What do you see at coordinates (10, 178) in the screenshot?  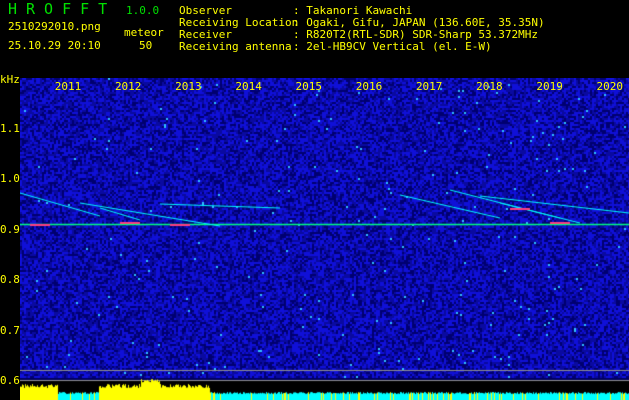 I see `y-tick-label: 1.0` at bounding box center [10, 178].